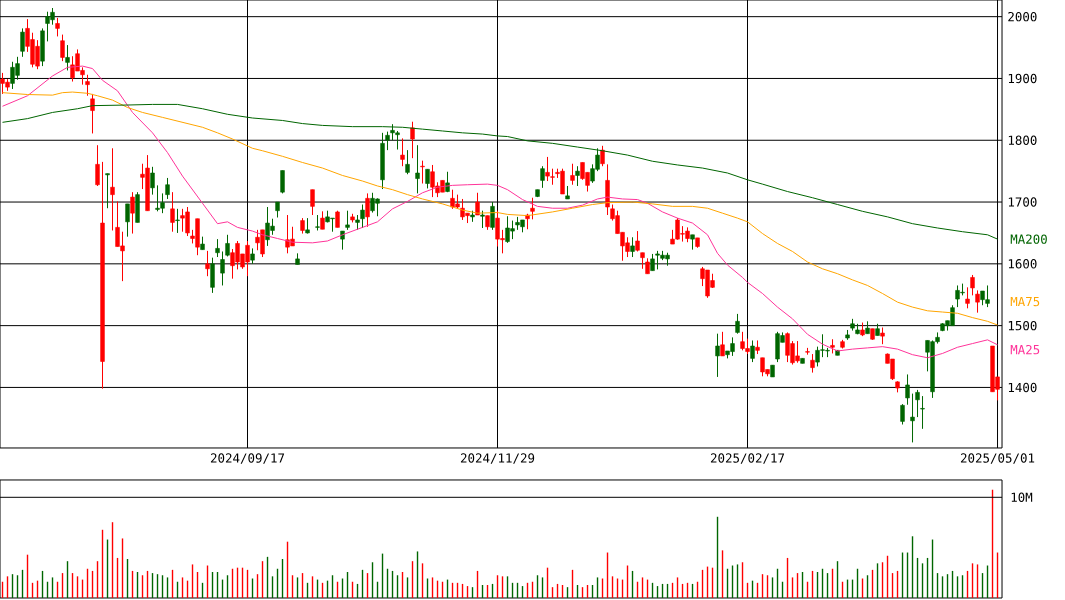 This screenshot has width=1065, height=600. I want to click on series-label: MA25, so click(1025, 349).